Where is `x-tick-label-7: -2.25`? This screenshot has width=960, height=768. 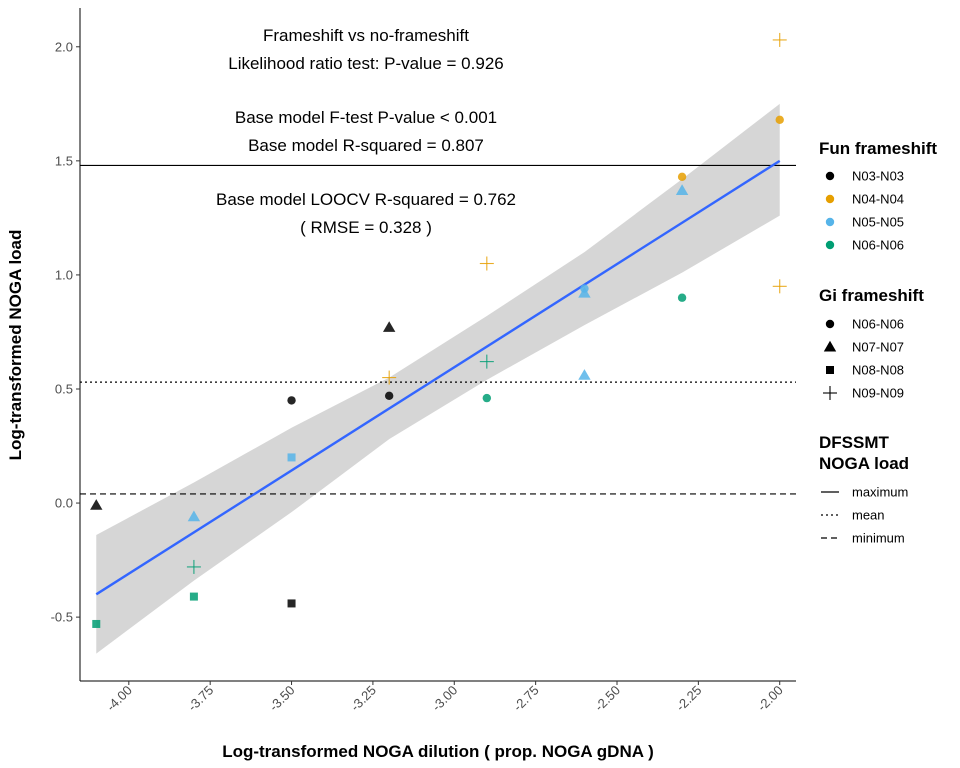 x-tick-label-7: -2.25 is located at coordinates (689, 699).